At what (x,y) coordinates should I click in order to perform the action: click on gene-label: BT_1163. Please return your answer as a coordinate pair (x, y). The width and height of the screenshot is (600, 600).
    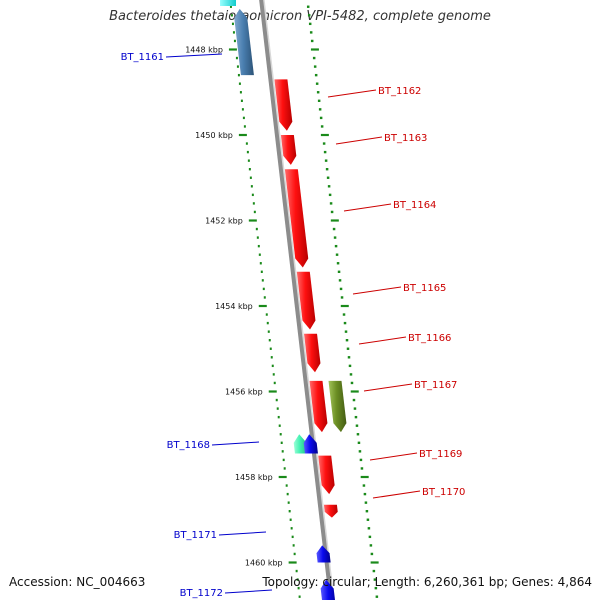
    Looking at the image, I should click on (405, 138).